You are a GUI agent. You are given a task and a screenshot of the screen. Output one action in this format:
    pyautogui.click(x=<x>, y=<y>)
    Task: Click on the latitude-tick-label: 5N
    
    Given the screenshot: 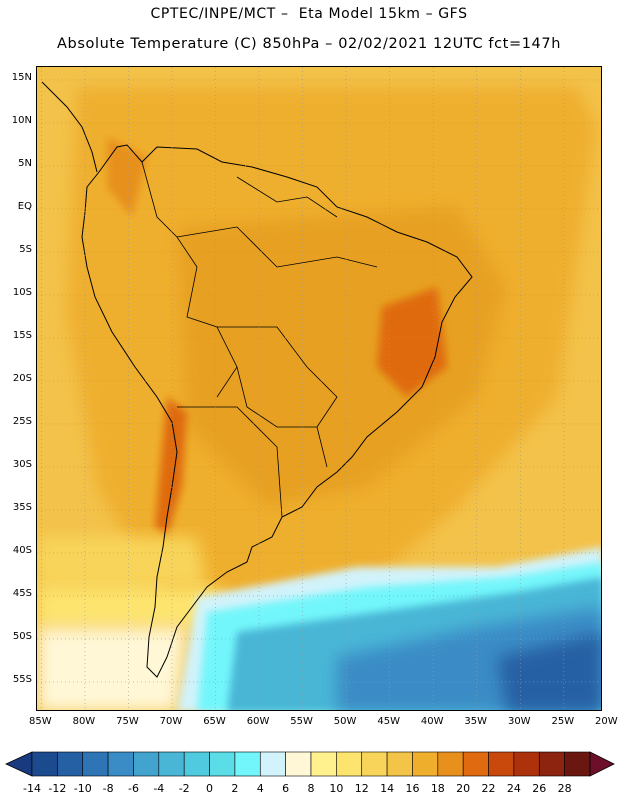 What is the action you would take?
    pyautogui.click(x=25, y=163)
    